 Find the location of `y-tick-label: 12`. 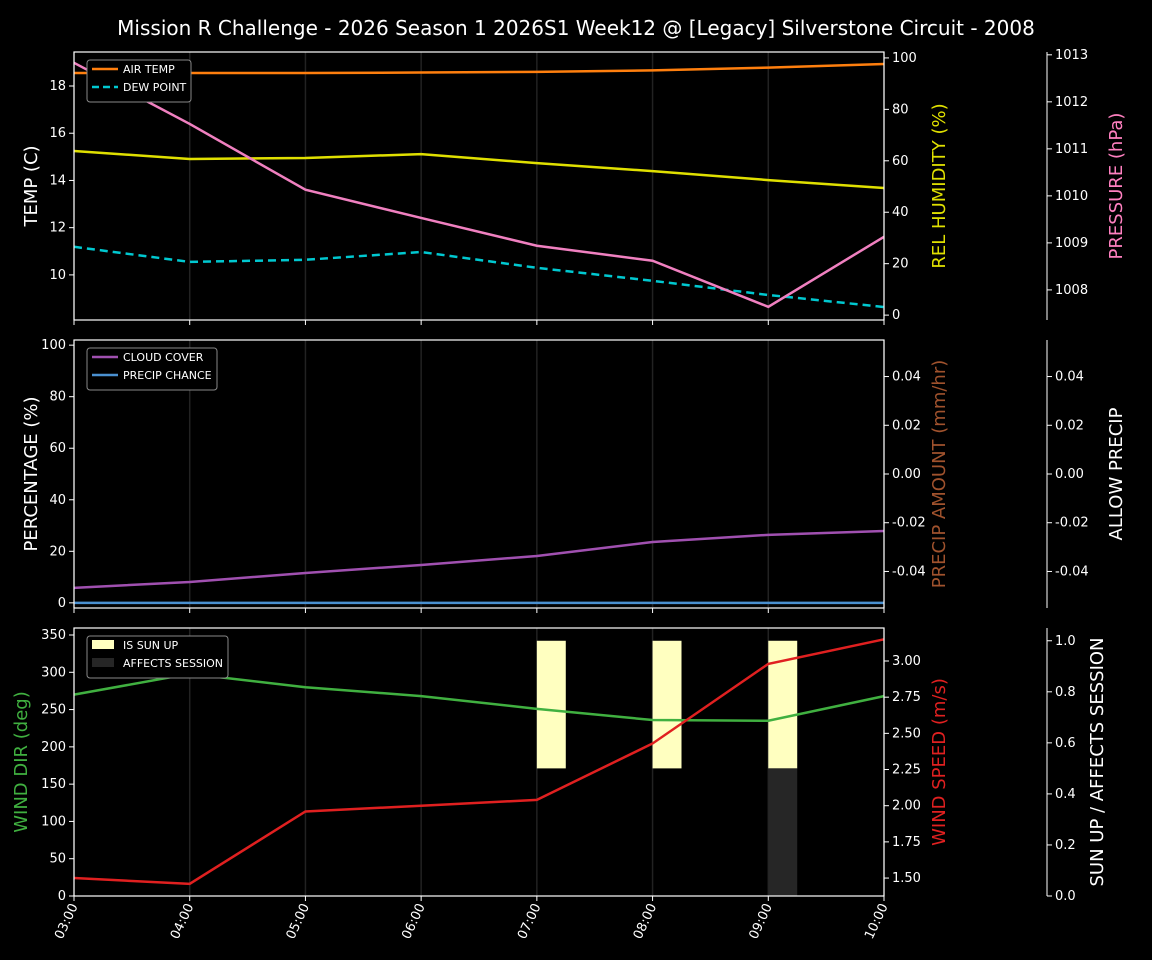

y-tick-label: 12 is located at coordinates (57, 228).